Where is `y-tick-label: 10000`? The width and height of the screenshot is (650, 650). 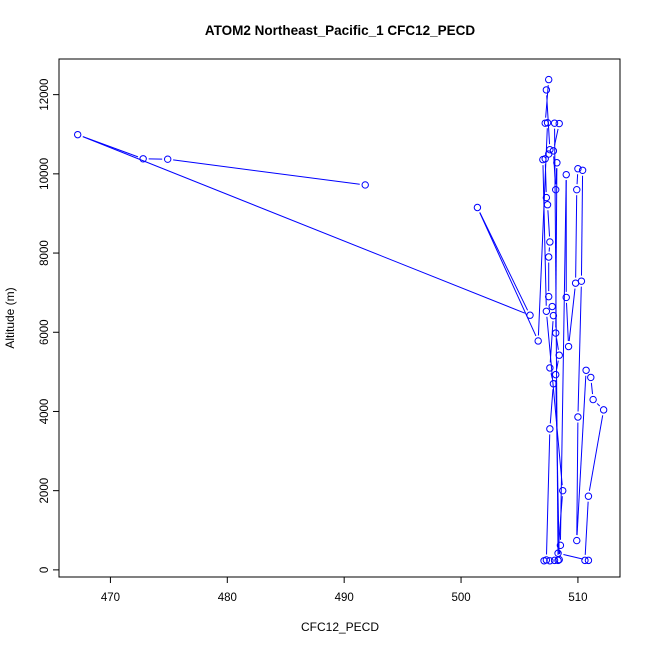
y-tick-label: 10000 is located at coordinates (45, 174).